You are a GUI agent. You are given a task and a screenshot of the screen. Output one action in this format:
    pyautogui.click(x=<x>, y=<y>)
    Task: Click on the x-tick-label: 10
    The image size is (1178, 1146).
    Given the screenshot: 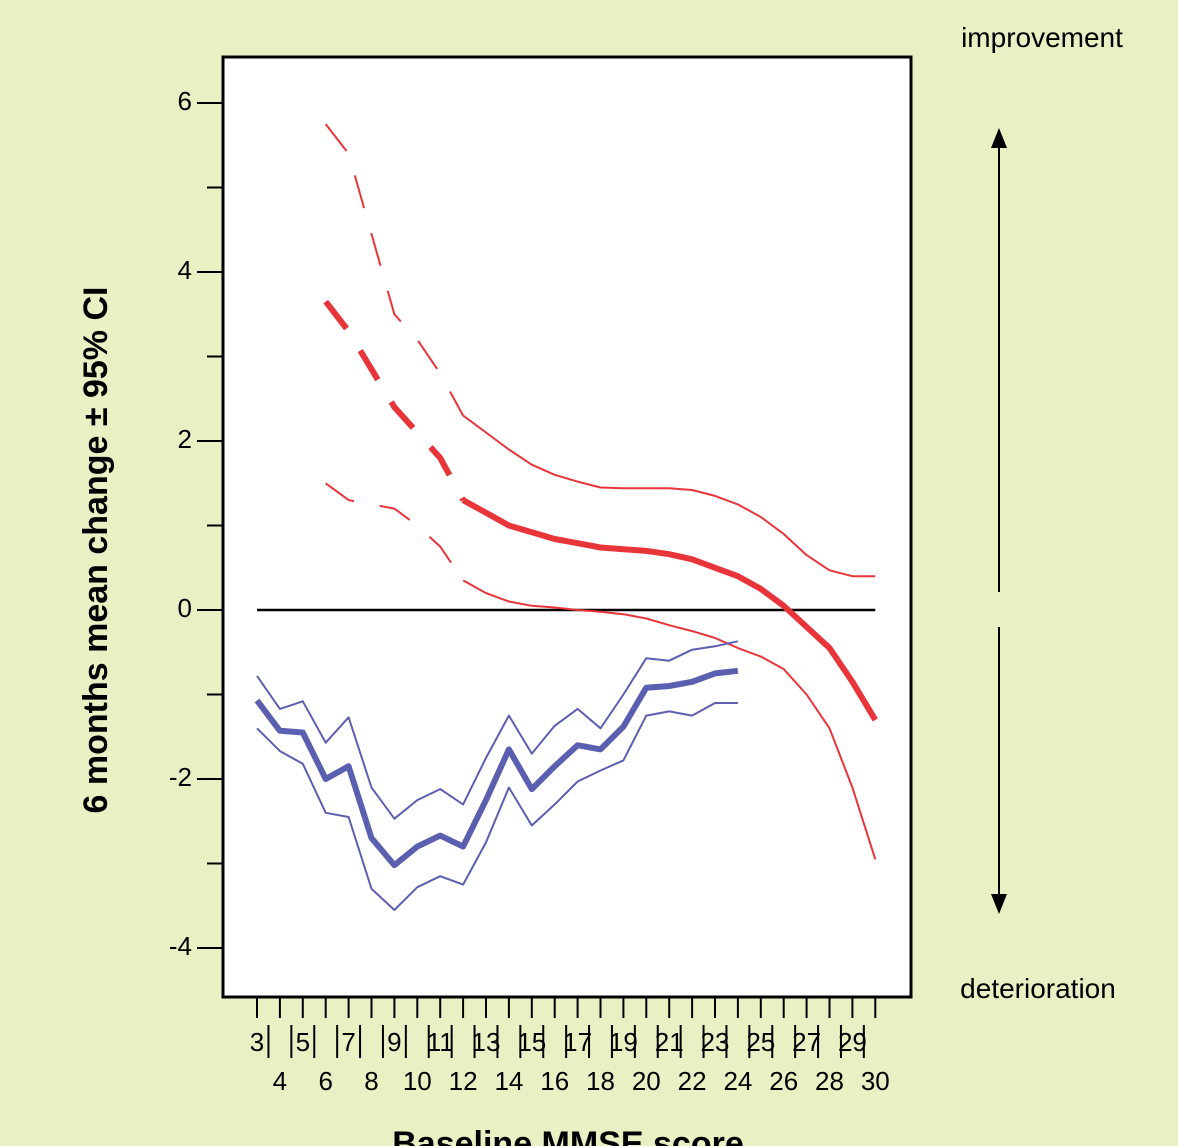 What is the action you would take?
    pyautogui.click(x=417, y=1081)
    